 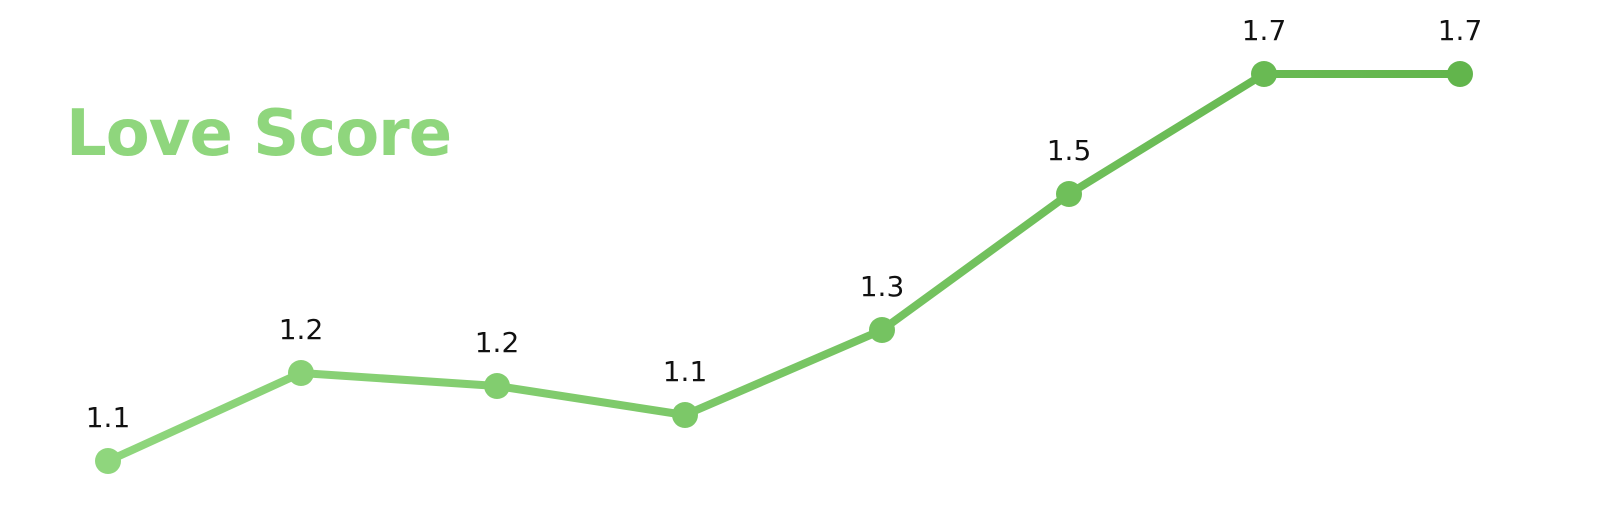 I want to click on chart-title: Love Score, so click(x=258, y=134).